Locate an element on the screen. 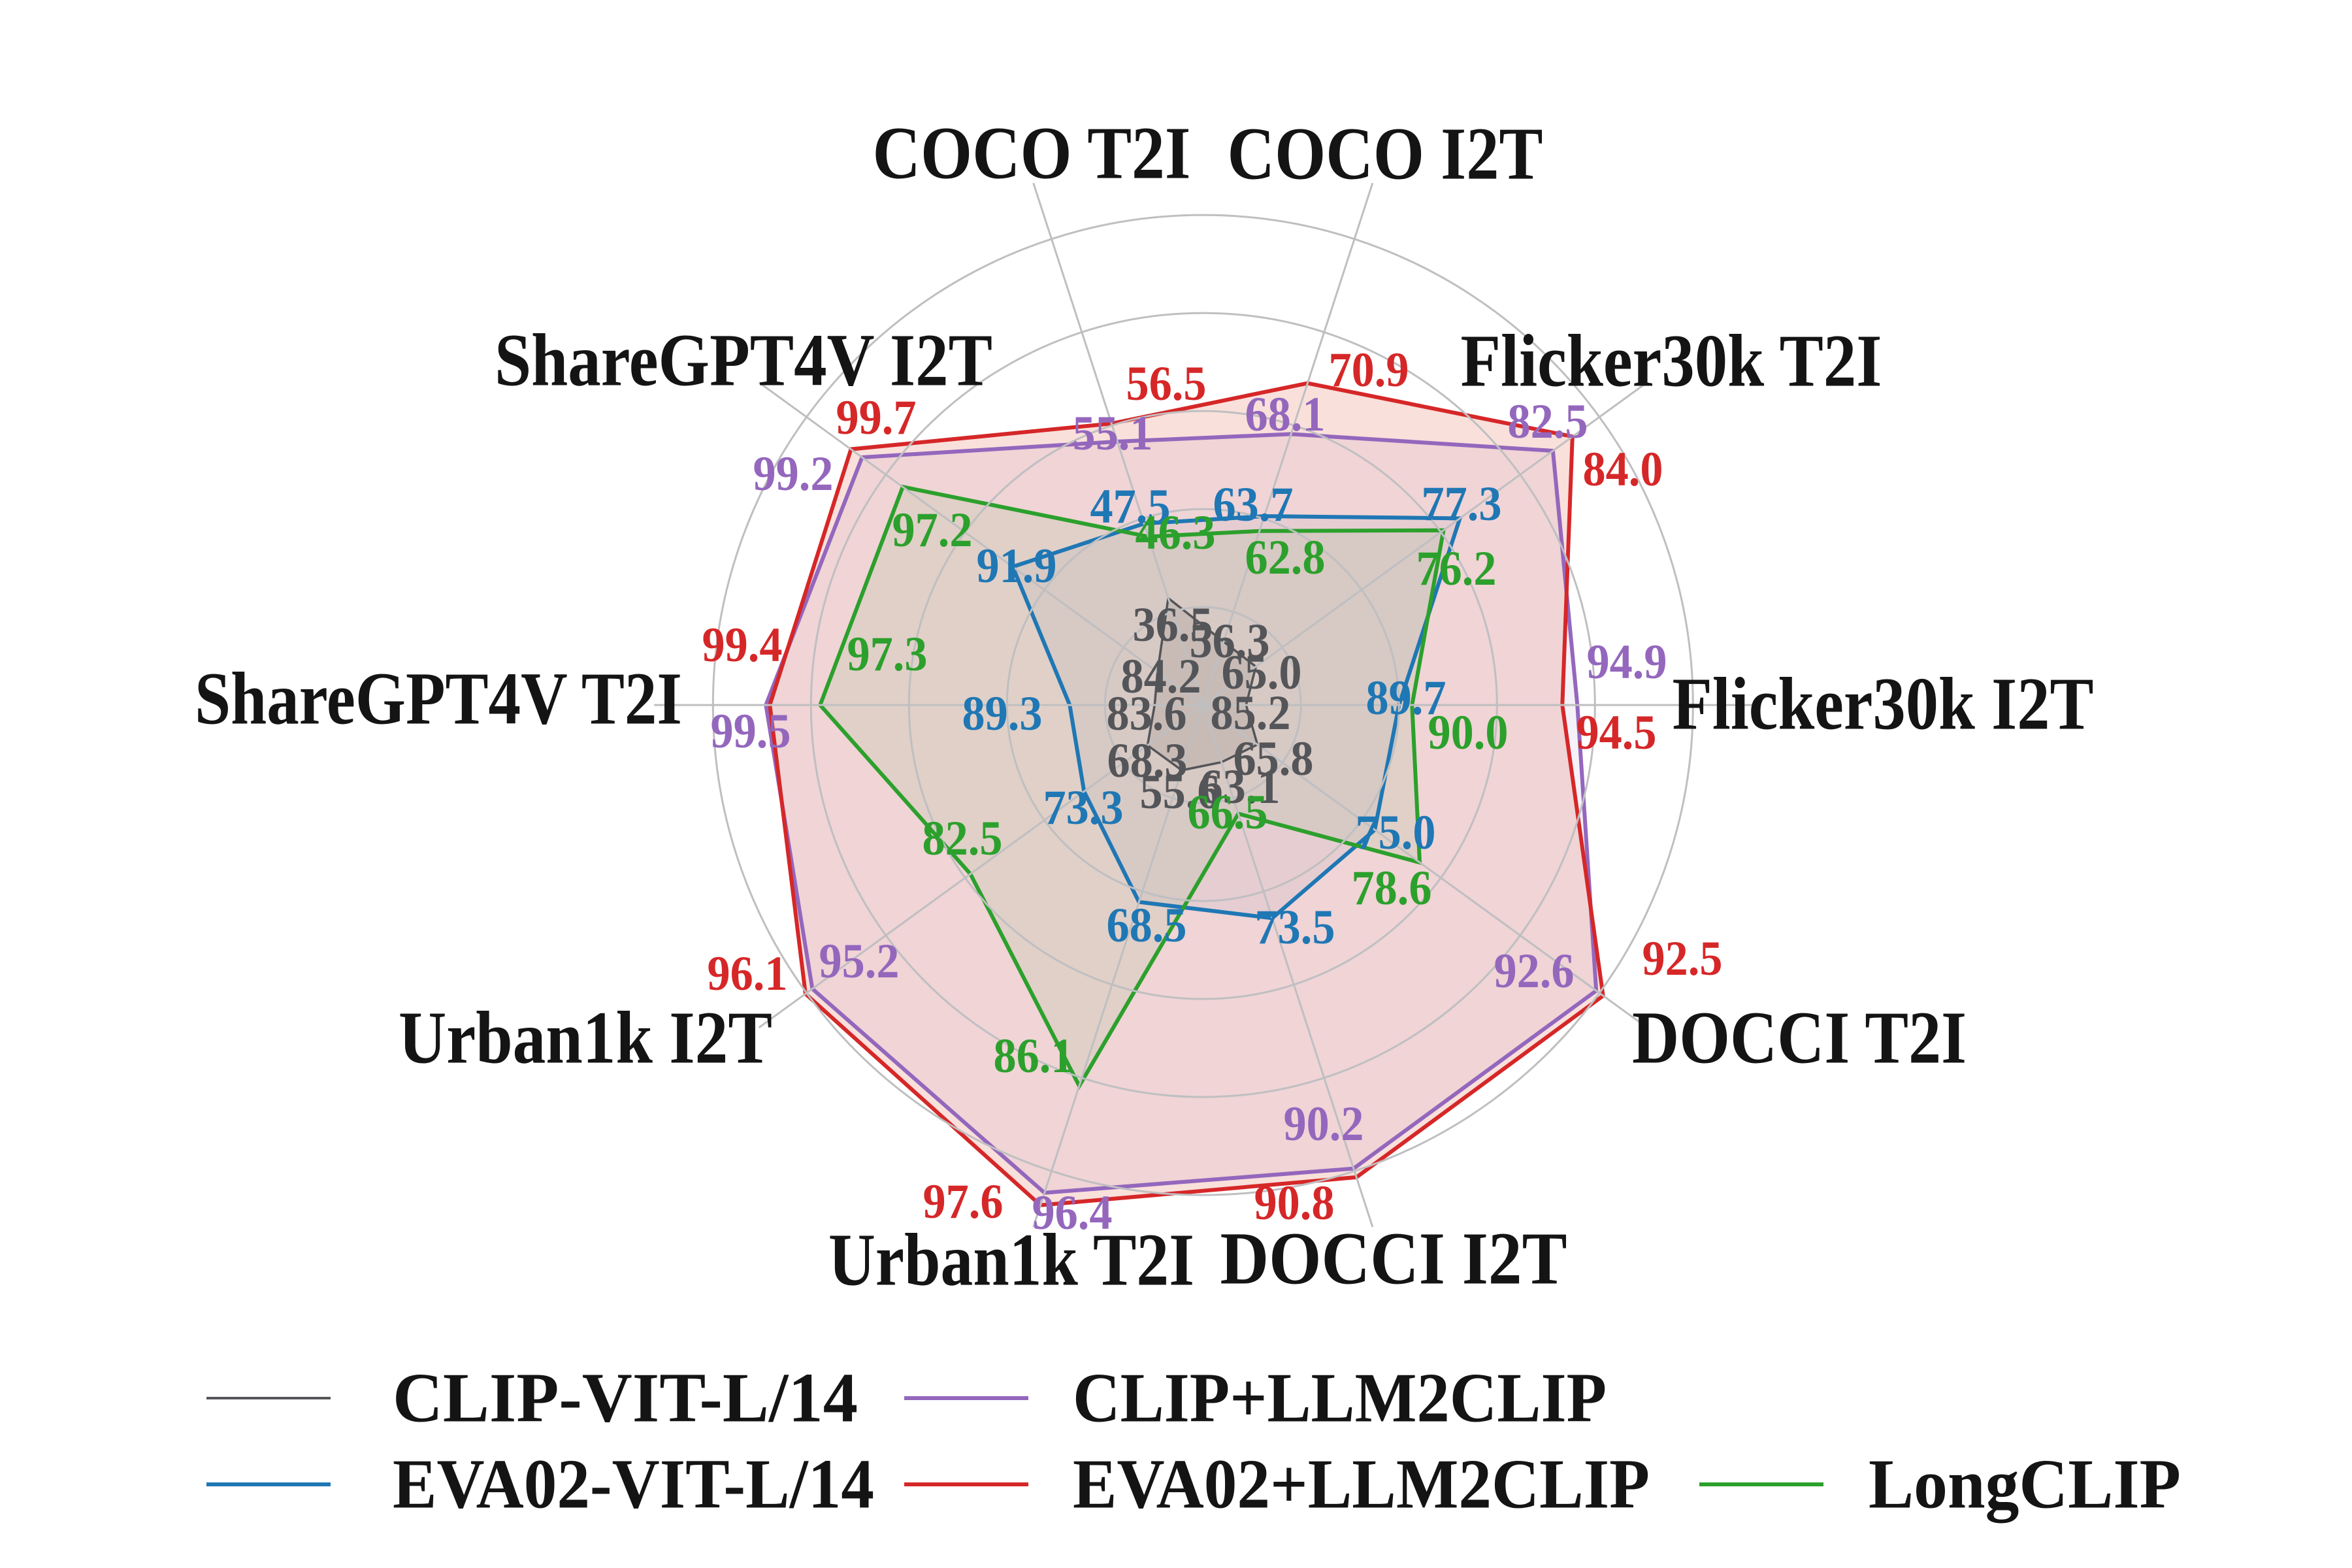 This screenshot has height=1568, width=2352. svg-text: 47.5 is located at coordinates (1130, 507).